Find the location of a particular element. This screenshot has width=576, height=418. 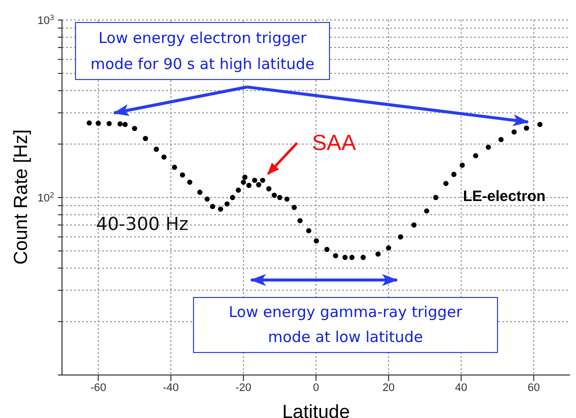

x-tick-label: 40 is located at coordinates (461, 388).